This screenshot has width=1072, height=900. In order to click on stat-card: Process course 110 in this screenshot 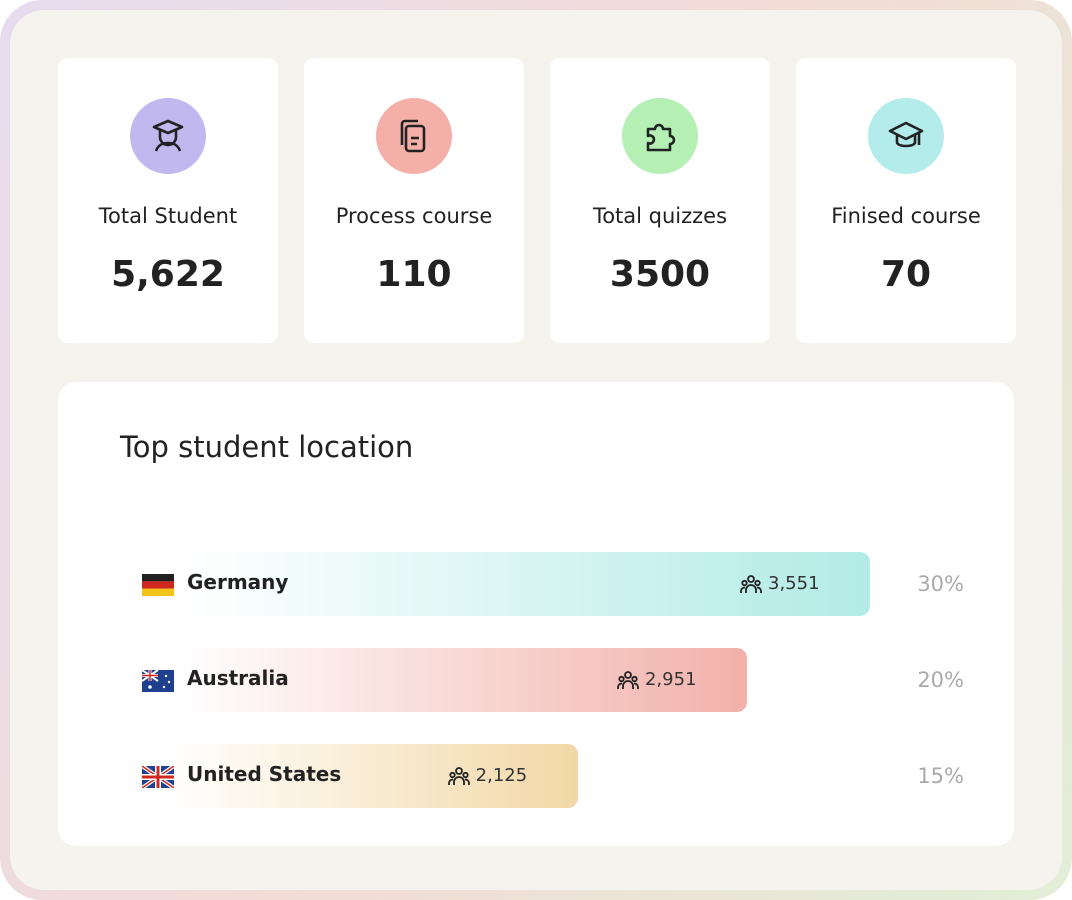, I will do `click(414, 200)`.